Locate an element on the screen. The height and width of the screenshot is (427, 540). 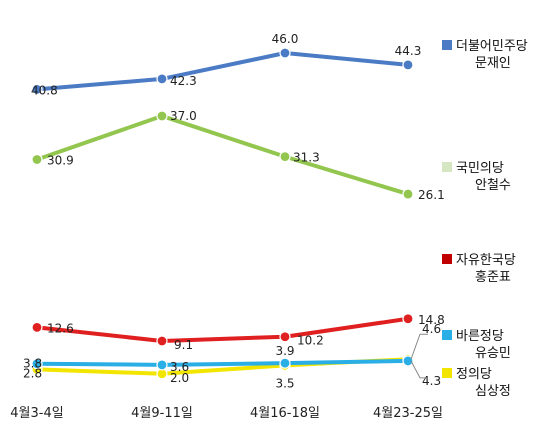
legend-label-4-0: 정의당 is located at coordinates (474, 374).